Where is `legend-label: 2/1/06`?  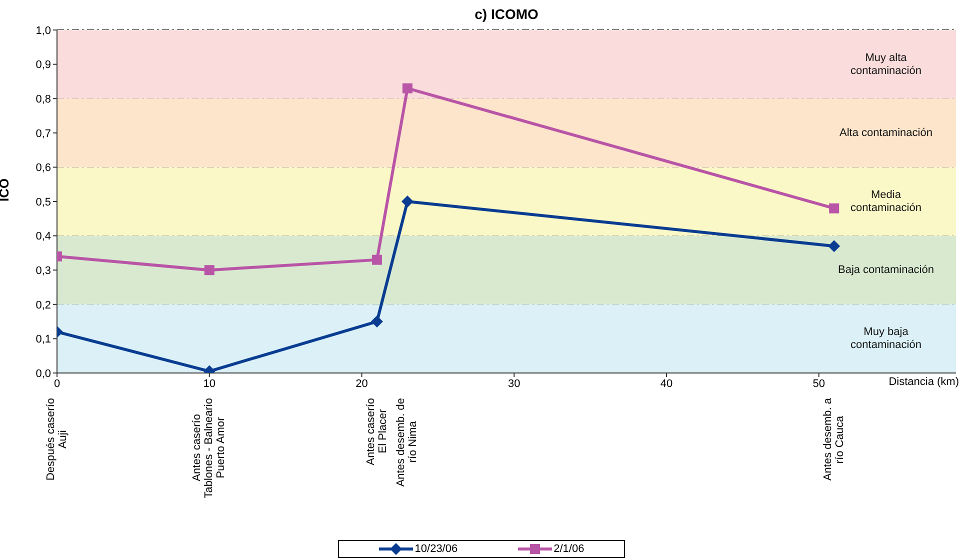 legend-label: 2/1/06 is located at coordinates (569, 549).